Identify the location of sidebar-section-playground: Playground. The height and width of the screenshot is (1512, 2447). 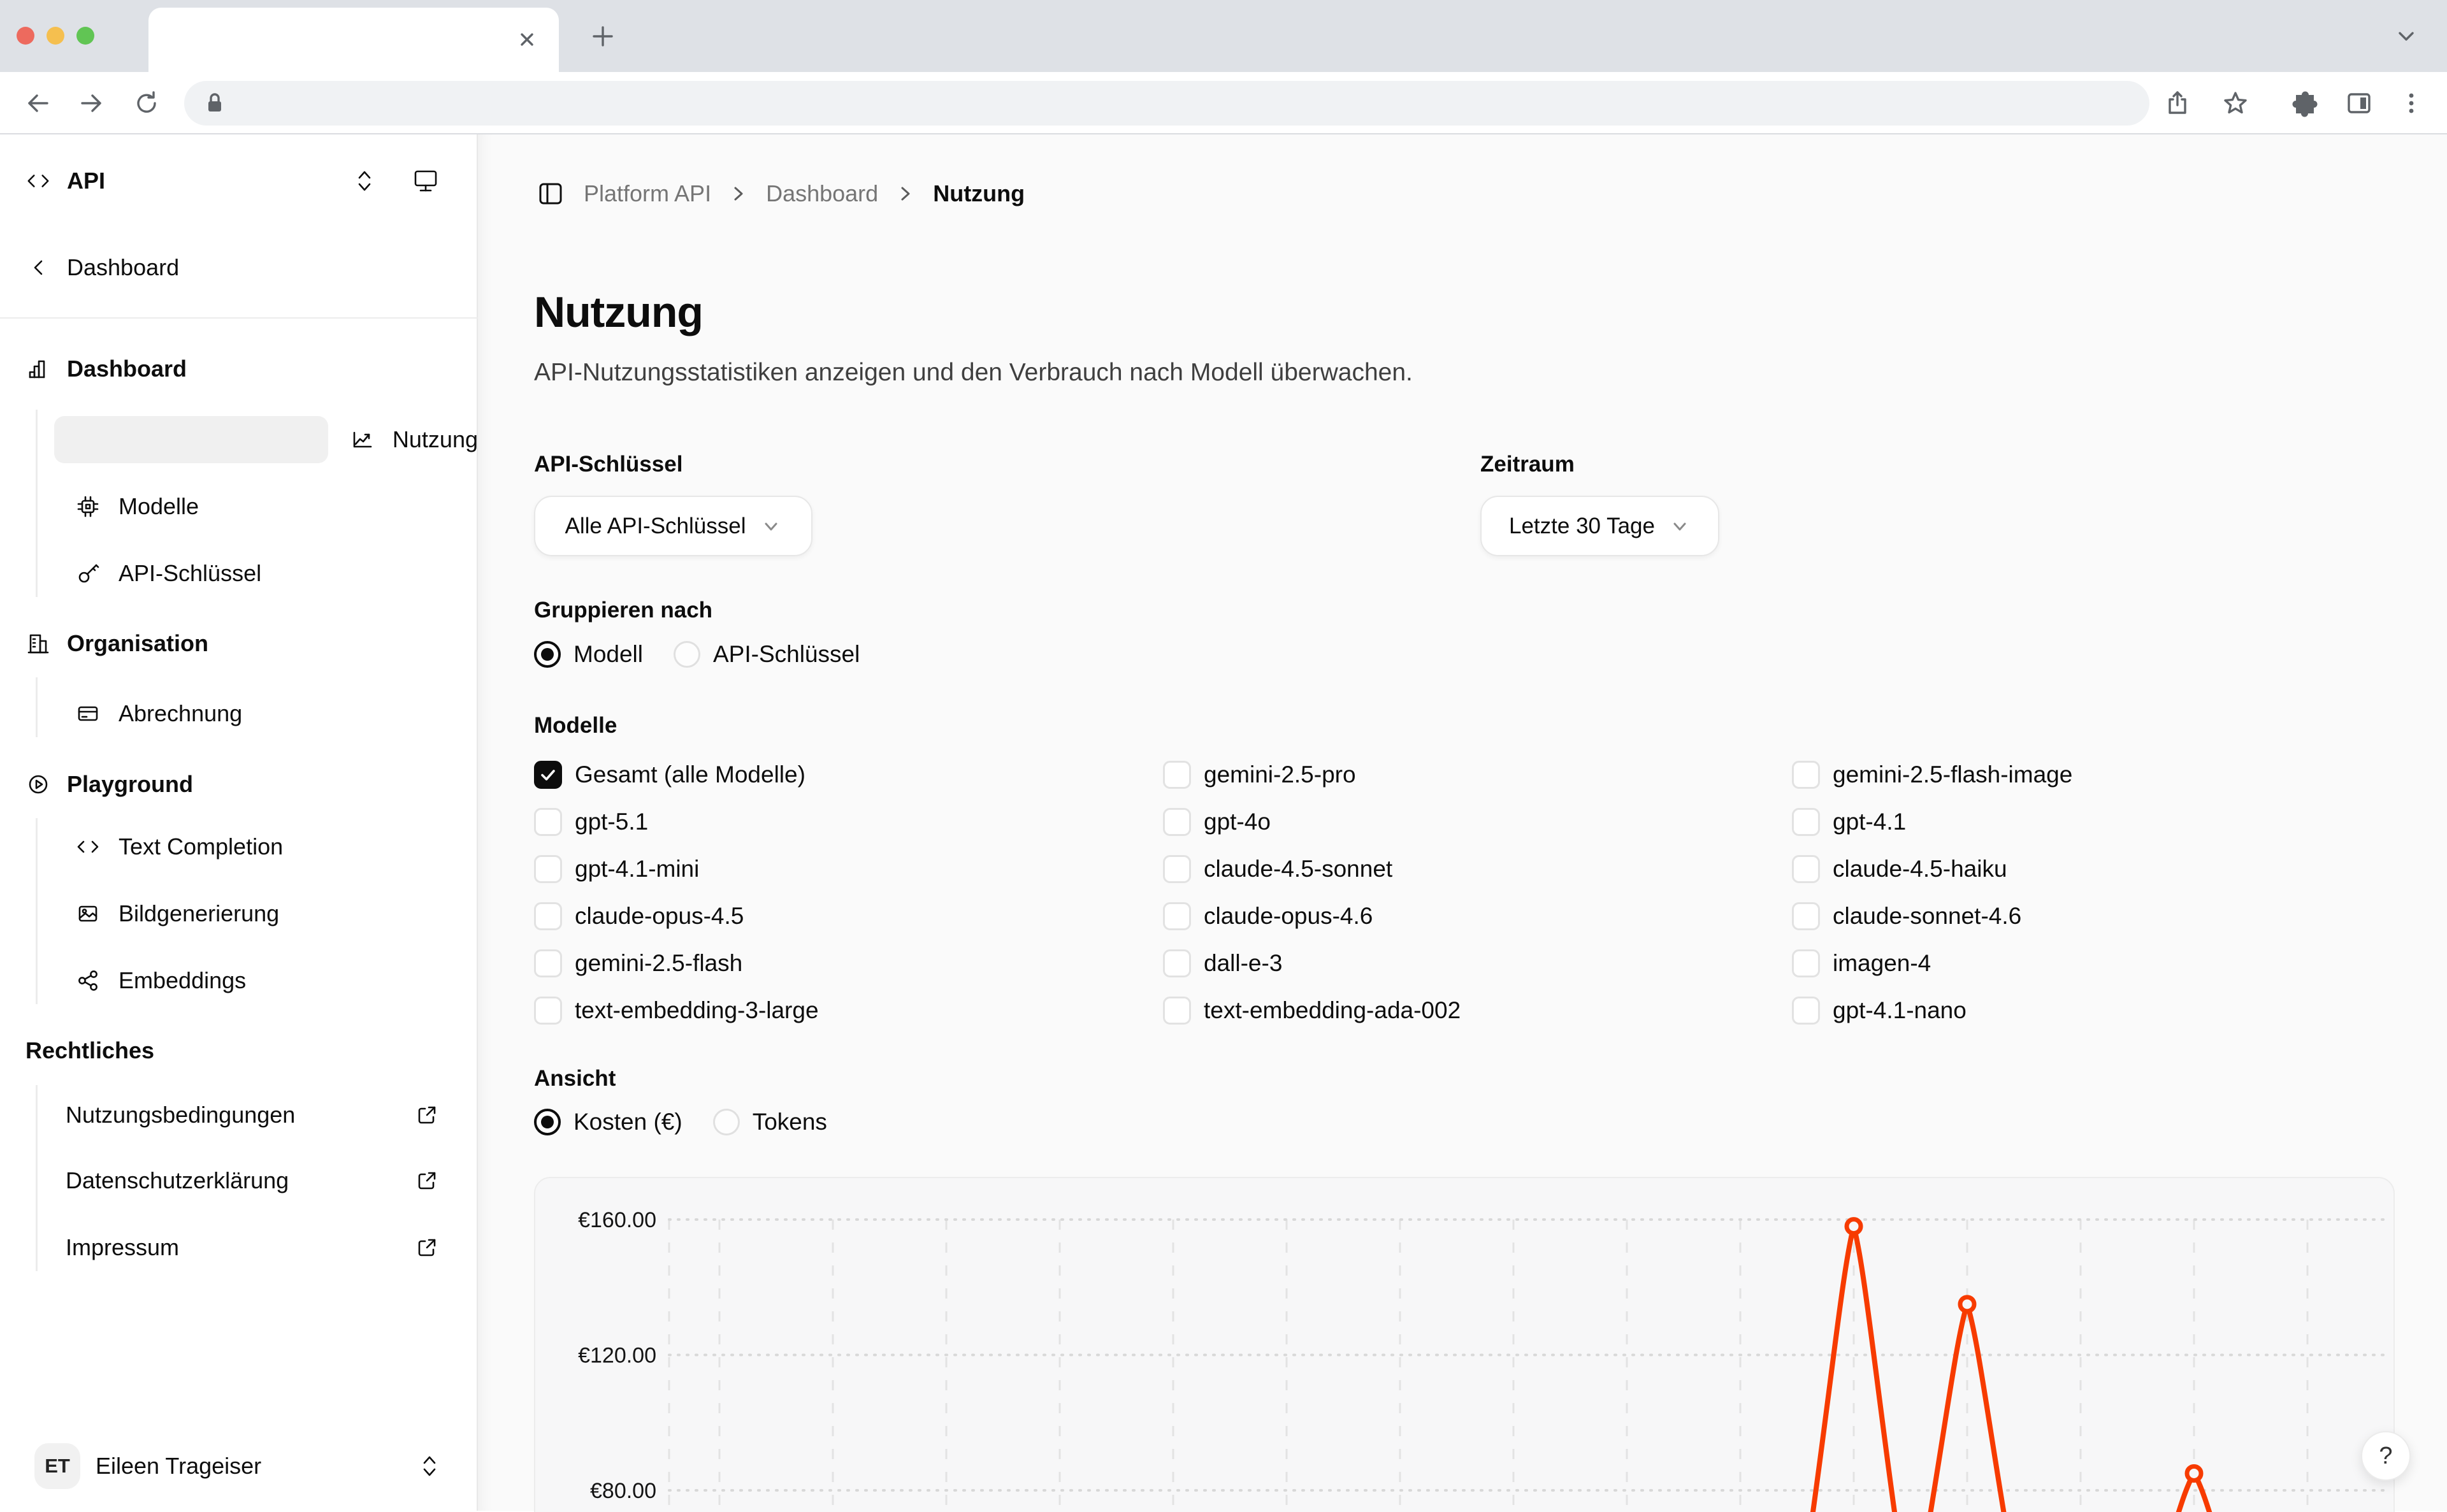
(239, 784).